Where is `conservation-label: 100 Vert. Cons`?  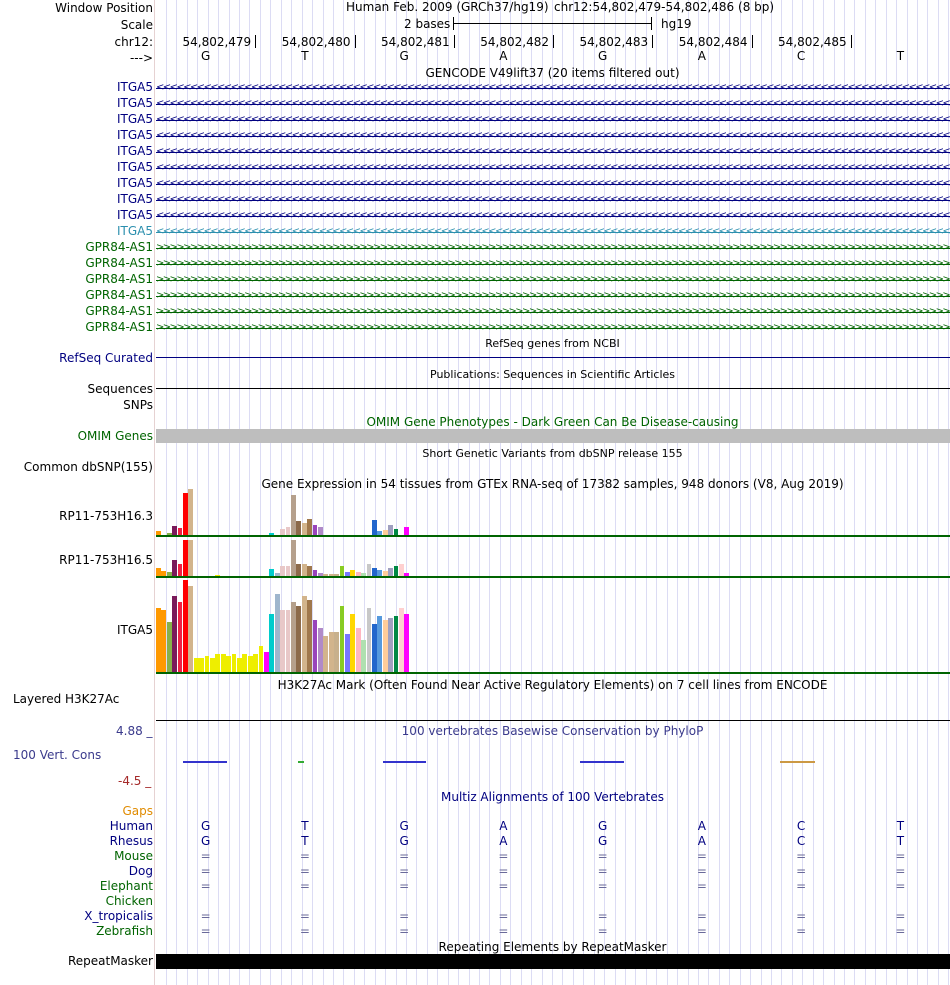 conservation-label: 100 Vert. Cons is located at coordinates (57, 755).